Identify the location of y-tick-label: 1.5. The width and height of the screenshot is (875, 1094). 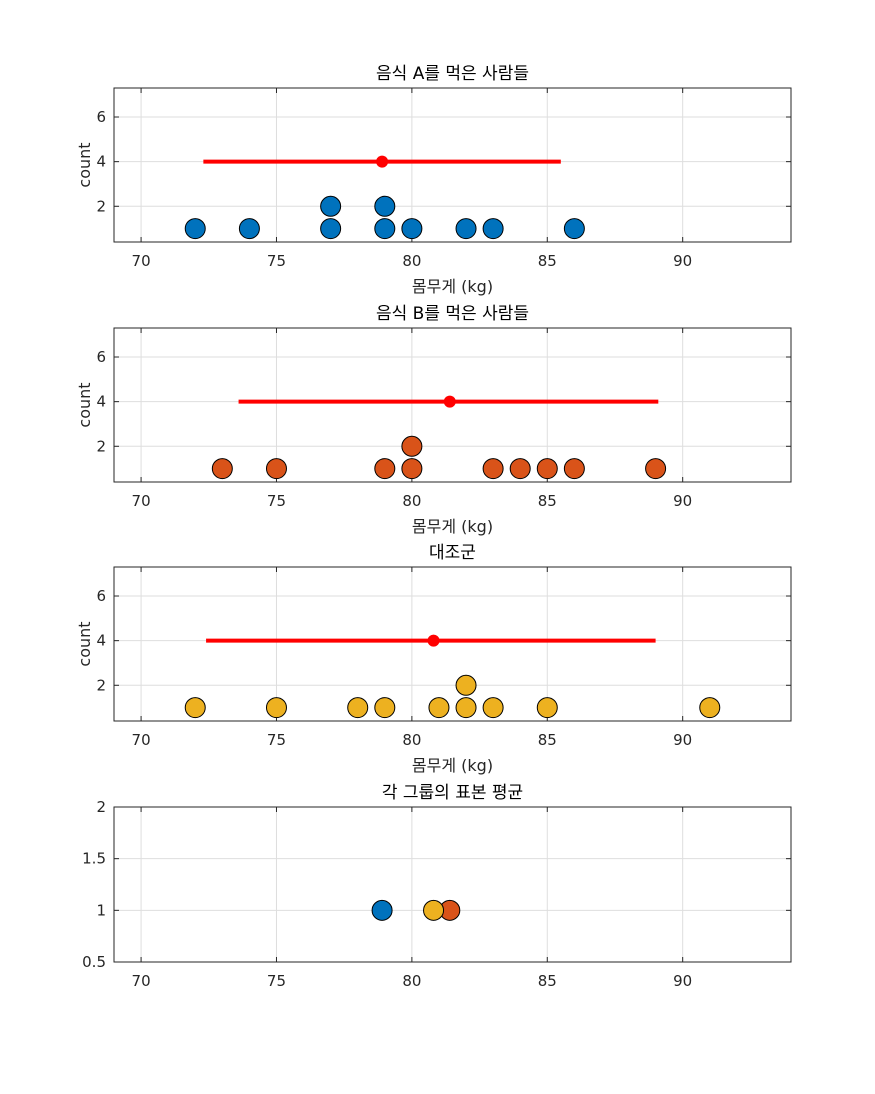
(94, 859).